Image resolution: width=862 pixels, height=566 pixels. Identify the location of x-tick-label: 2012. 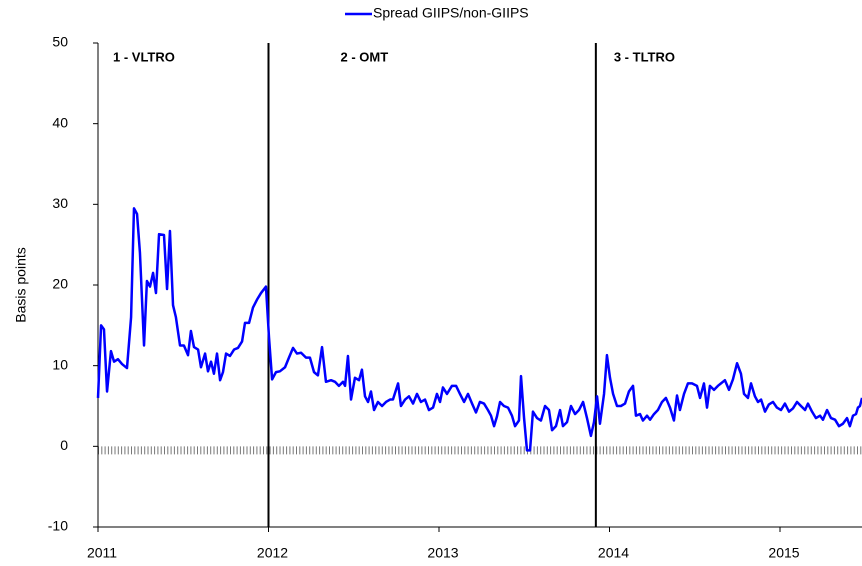
(272, 553).